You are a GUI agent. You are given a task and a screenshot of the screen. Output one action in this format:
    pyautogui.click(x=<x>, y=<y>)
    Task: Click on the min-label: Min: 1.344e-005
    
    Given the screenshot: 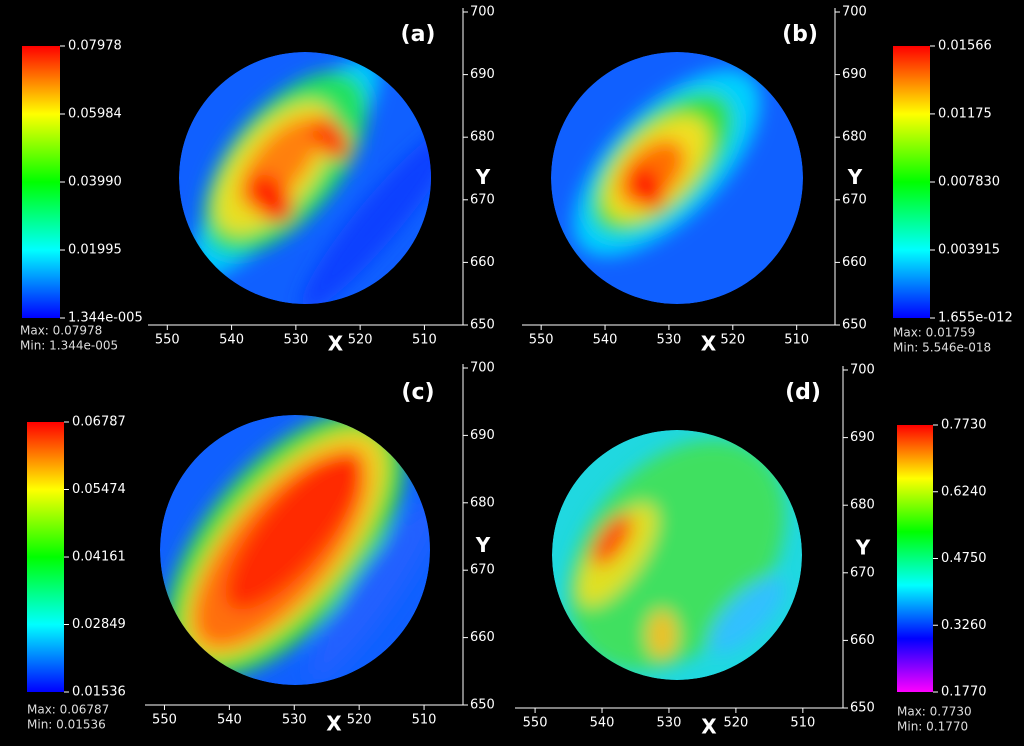 What is the action you would take?
    pyautogui.click(x=69, y=346)
    